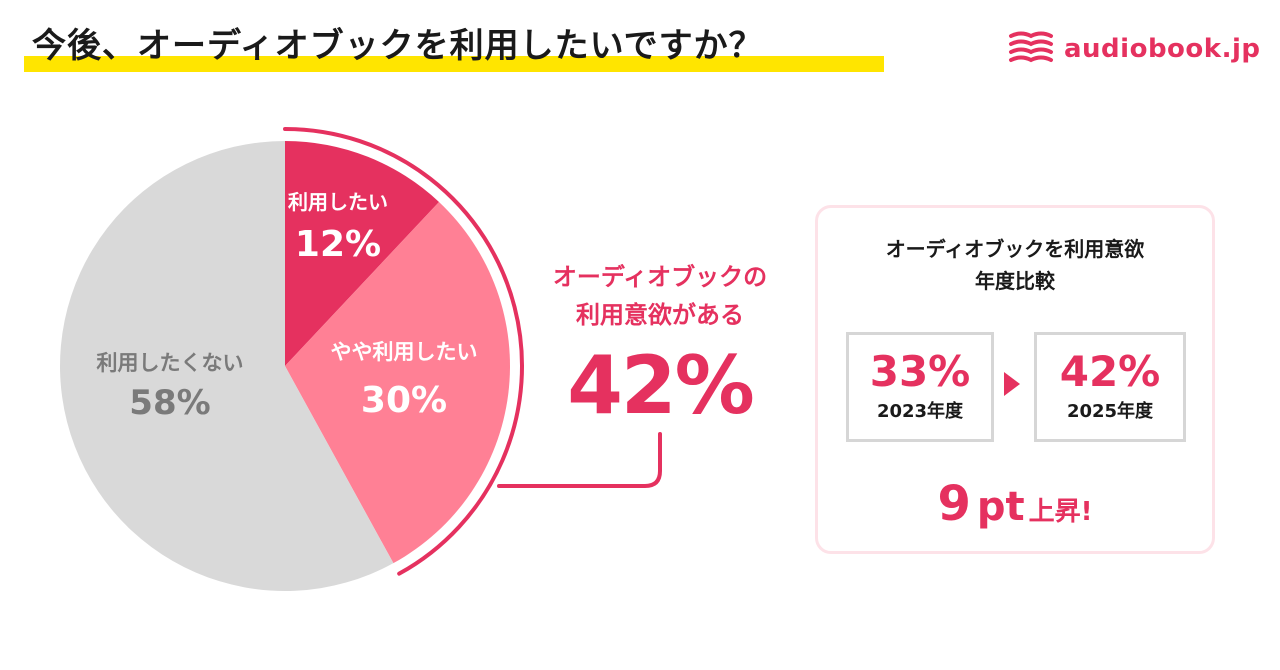 The height and width of the screenshot is (670, 1280). I want to click on rise-summary: 9 pt 上昇!, so click(1015, 504).